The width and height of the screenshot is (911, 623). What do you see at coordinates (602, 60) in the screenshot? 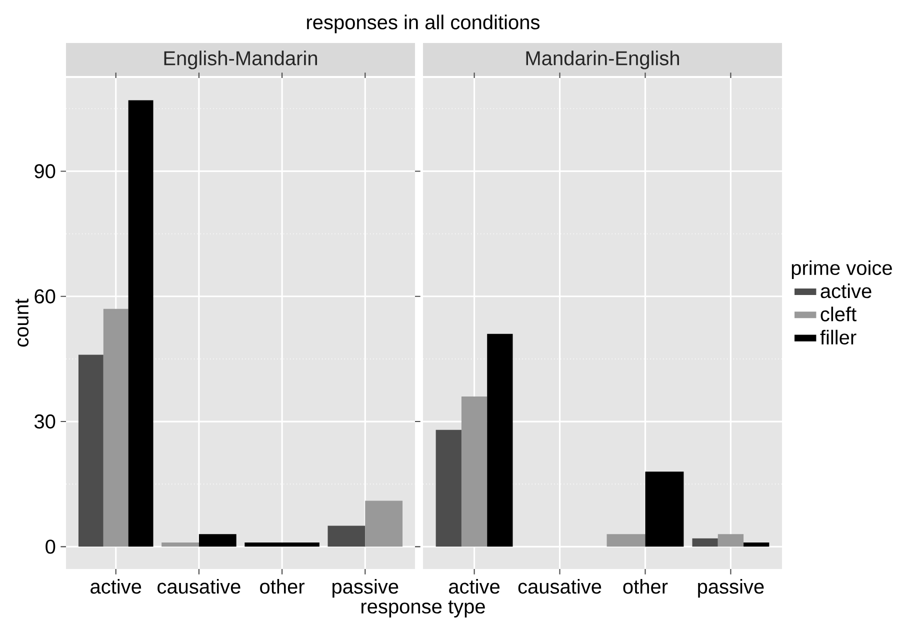
I see `chart-subtitle: Mandarin-English` at bounding box center [602, 60].